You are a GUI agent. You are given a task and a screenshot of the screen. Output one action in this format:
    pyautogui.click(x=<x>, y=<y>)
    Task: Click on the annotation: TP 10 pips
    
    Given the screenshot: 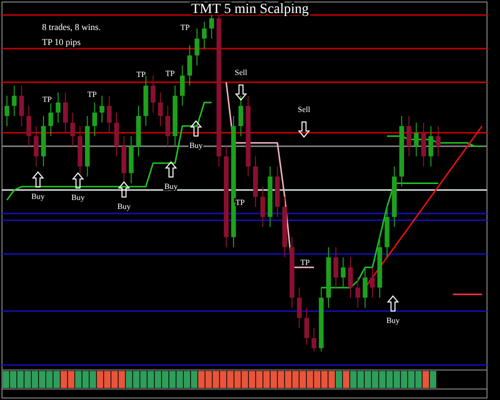 What is the action you would take?
    pyautogui.click(x=62, y=42)
    